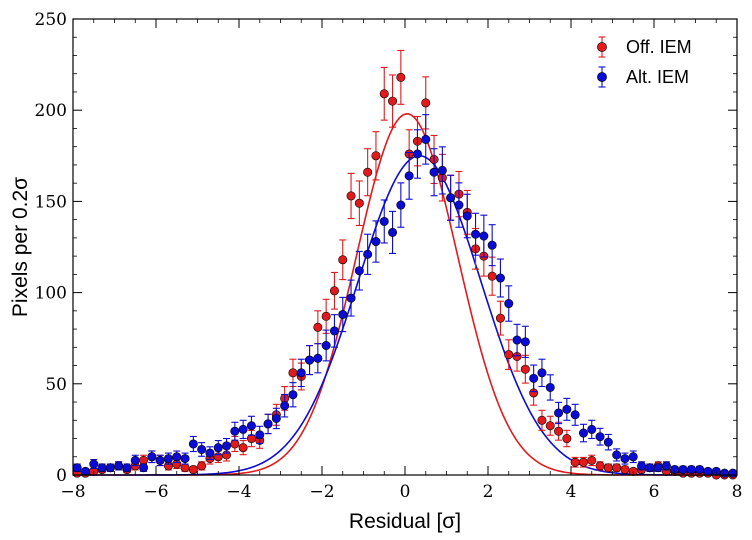 The width and height of the screenshot is (752, 540). What do you see at coordinates (488, 492) in the screenshot?
I see `x-tick-label: 2` at bounding box center [488, 492].